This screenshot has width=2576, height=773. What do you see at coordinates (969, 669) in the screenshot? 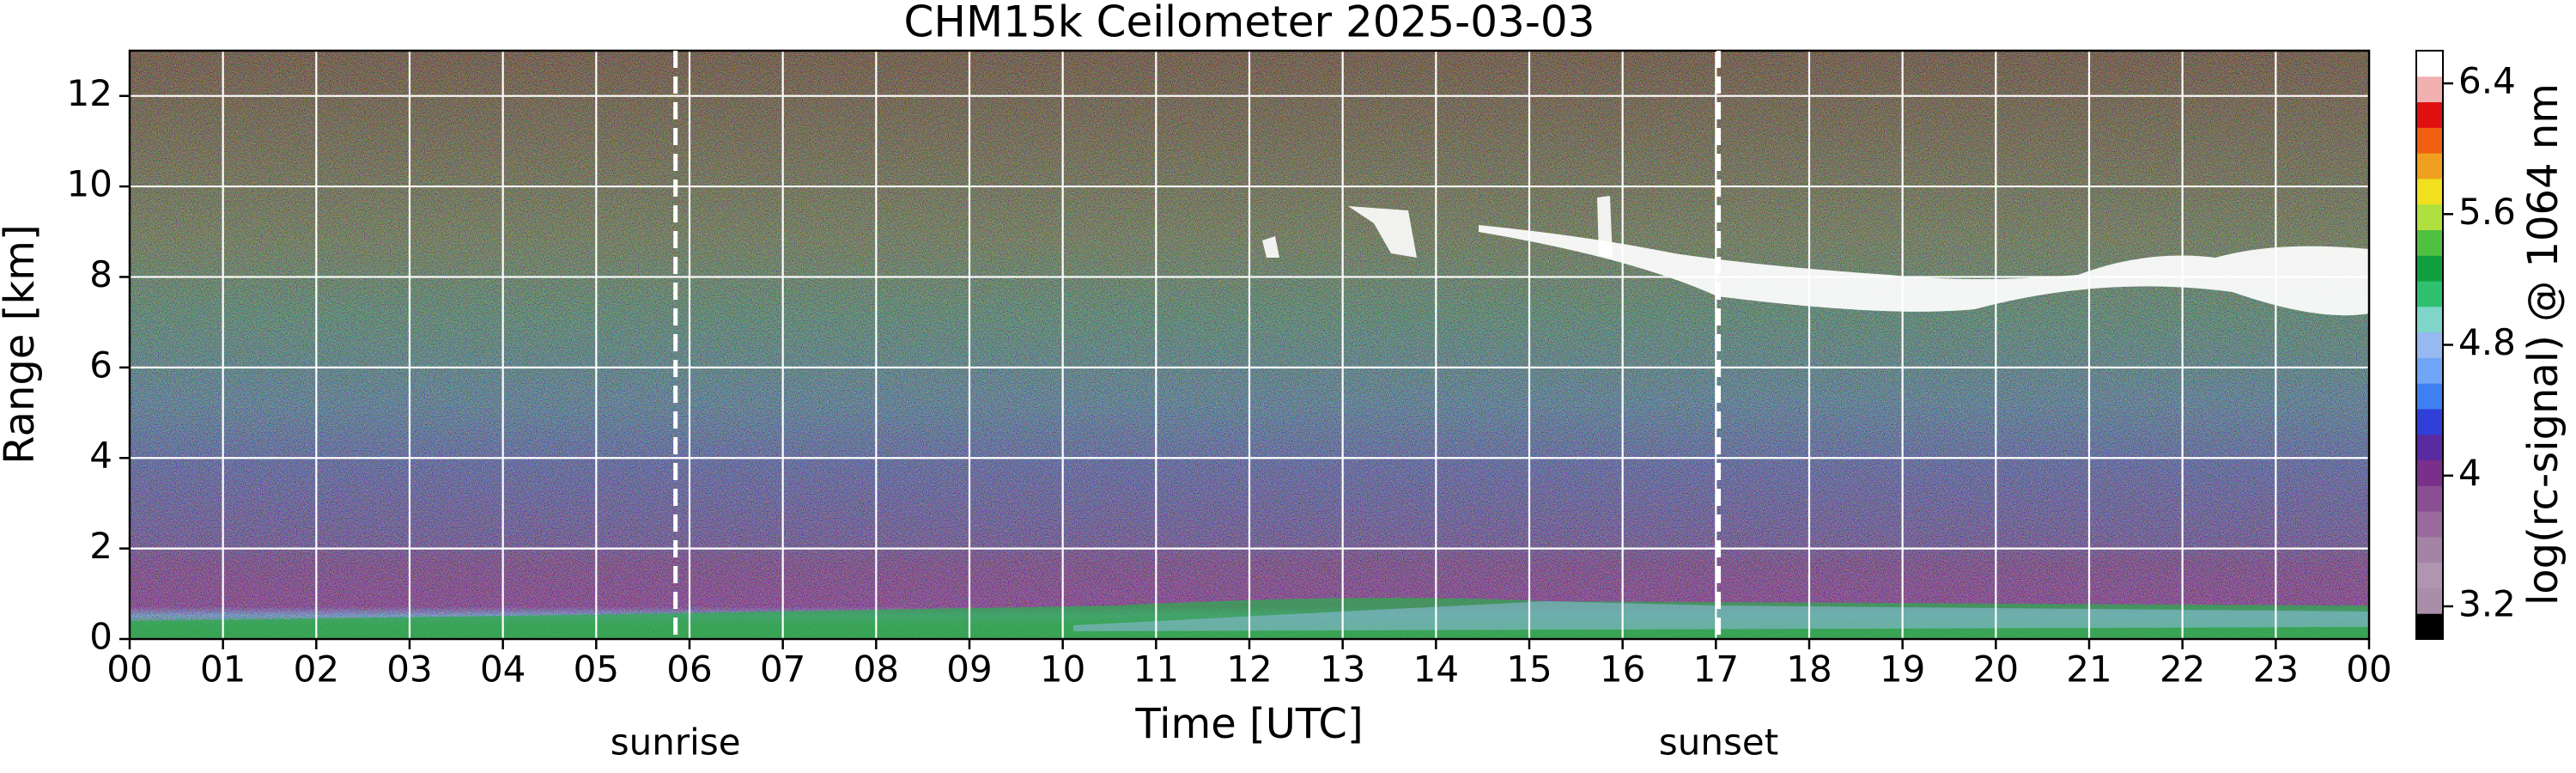
I see `x-tick-label: 09` at bounding box center [969, 669].